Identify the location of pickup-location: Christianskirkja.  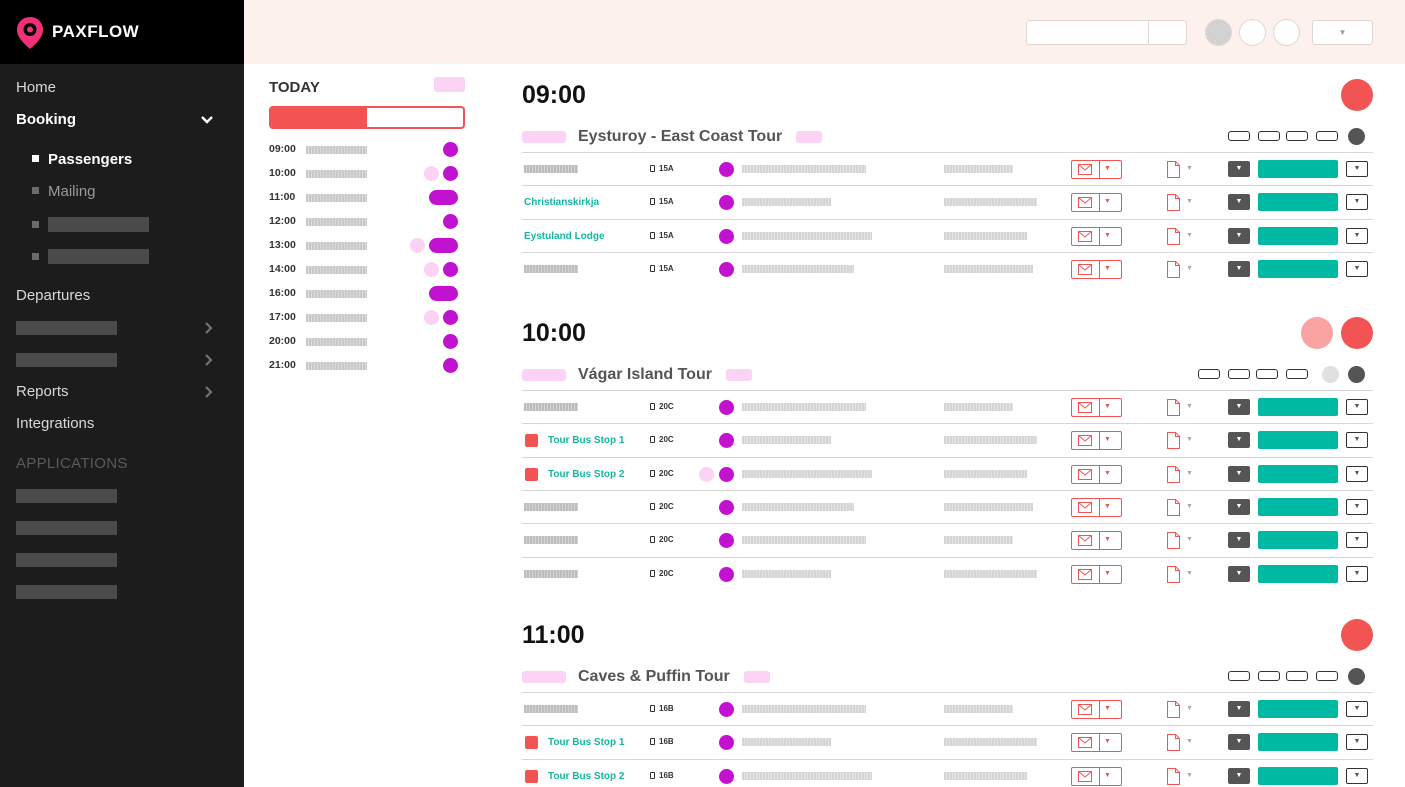
(562, 203).